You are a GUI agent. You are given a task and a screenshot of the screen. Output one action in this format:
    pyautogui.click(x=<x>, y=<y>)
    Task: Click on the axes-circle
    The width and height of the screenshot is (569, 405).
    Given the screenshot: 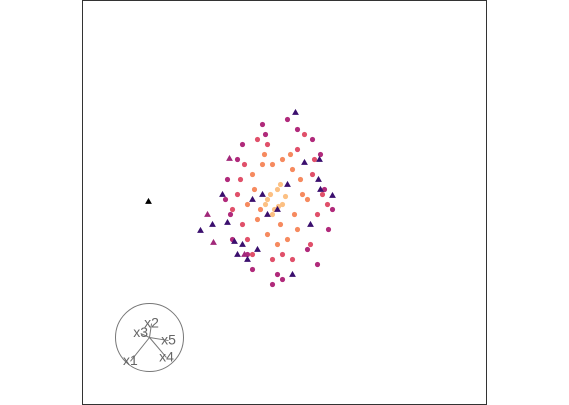 What is the action you would take?
    pyautogui.click(x=149, y=337)
    